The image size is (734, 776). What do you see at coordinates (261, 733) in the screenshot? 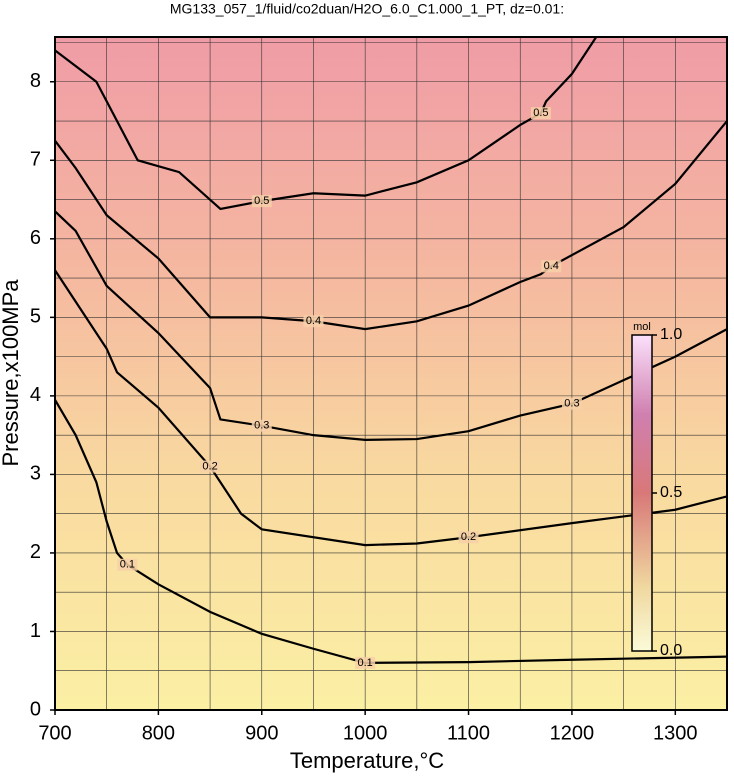
I see `x-tick-label: 900` at bounding box center [261, 733].